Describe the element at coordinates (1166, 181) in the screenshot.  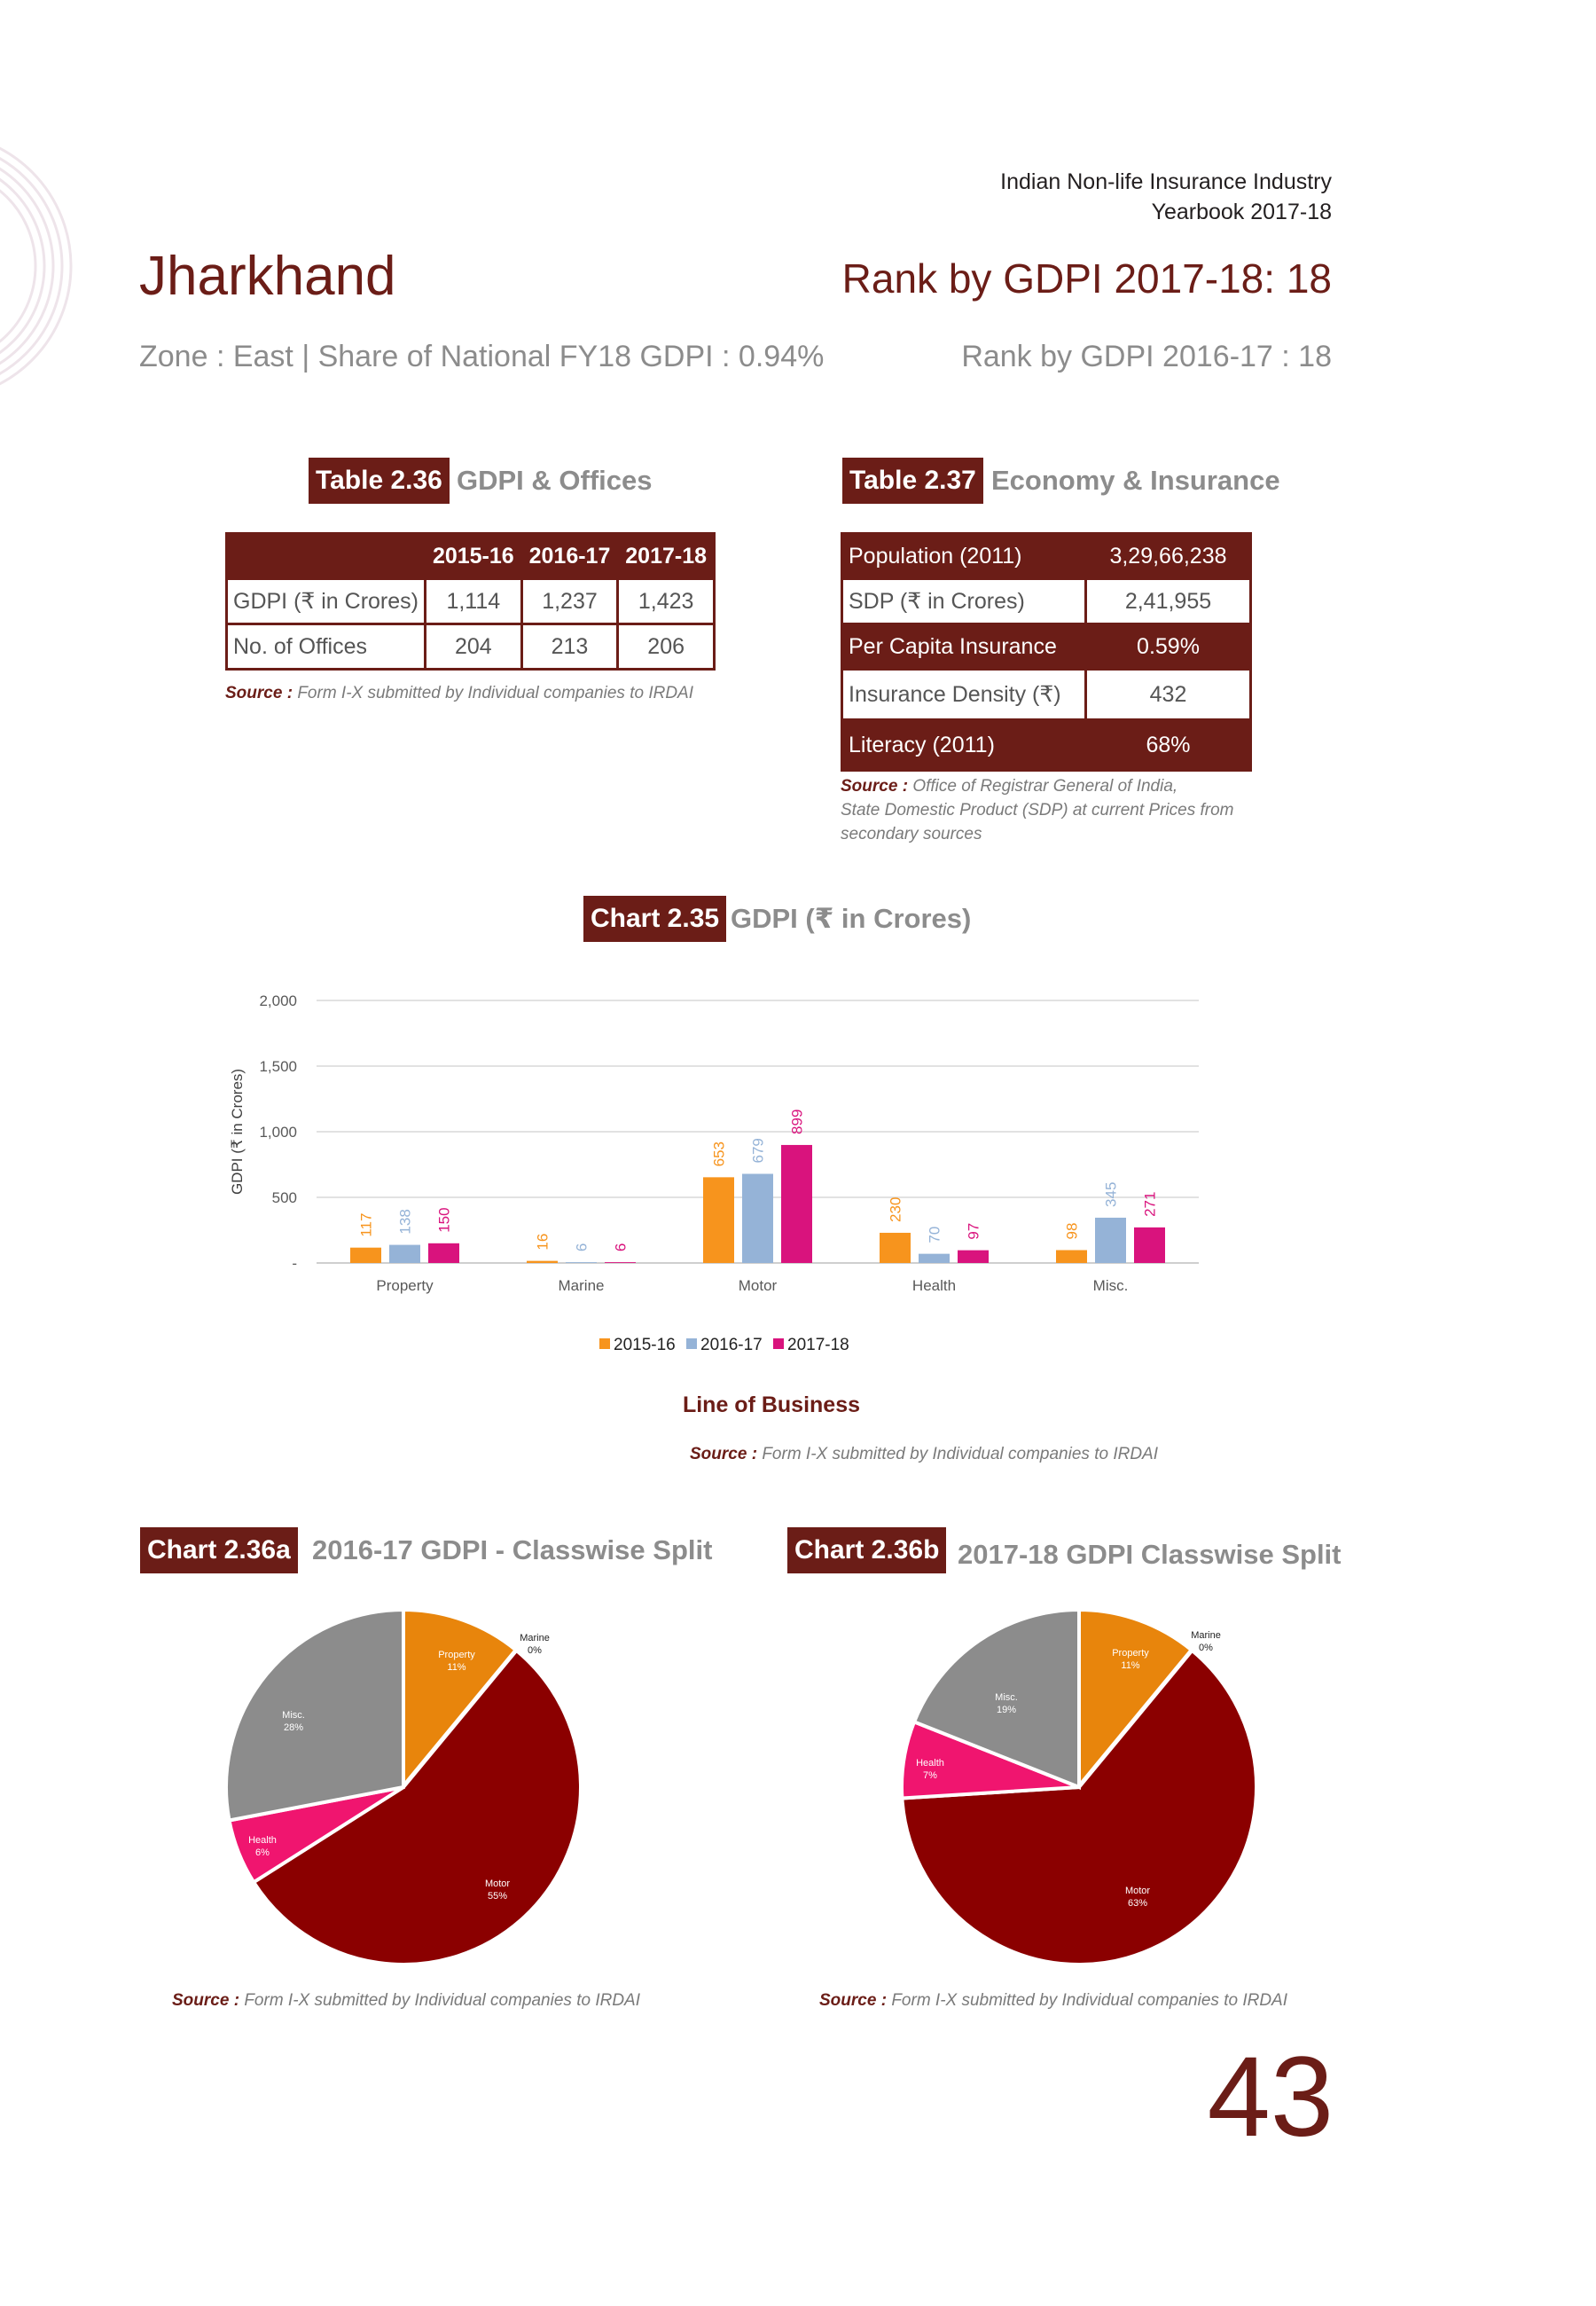
I see `header-line1: Indian Non-life Insurance Industry` at that location.